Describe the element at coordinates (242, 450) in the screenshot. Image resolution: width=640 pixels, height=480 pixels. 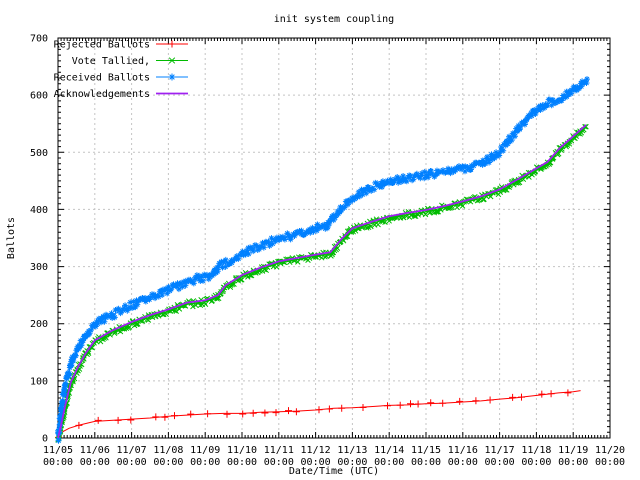
I see `x-tick-label-date: 11/10` at that location.